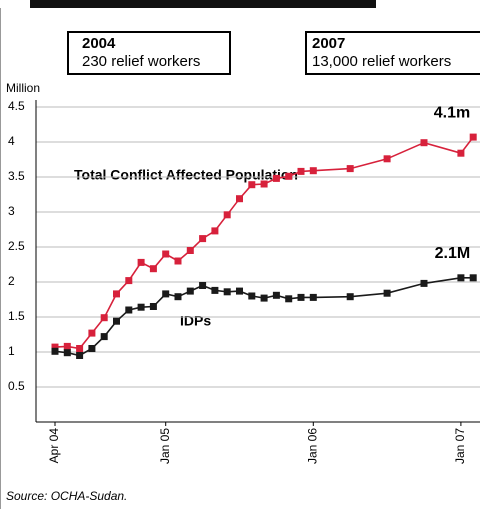 The height and width of the screenshot is (509, 480). Describe the element at coordinates (195, 321) in the screenshot. I see `series-label: IDPs` at that location.